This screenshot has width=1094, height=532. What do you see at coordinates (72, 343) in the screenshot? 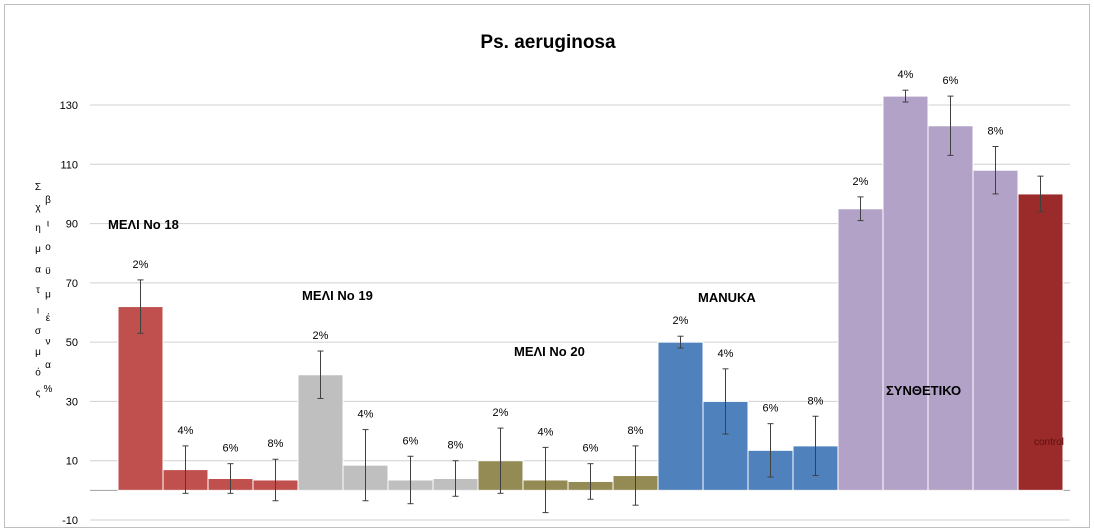
I see `y-tick-label: 50` at bounding box center [72, 343].